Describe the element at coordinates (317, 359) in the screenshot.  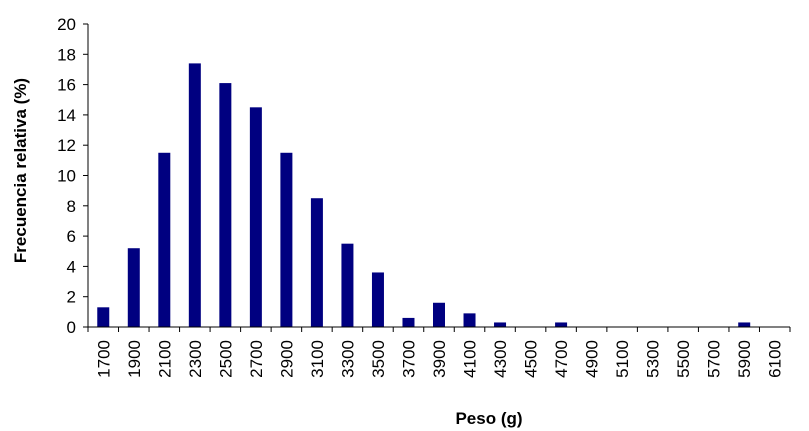
I see `x-tick-label: 3100` at that location.